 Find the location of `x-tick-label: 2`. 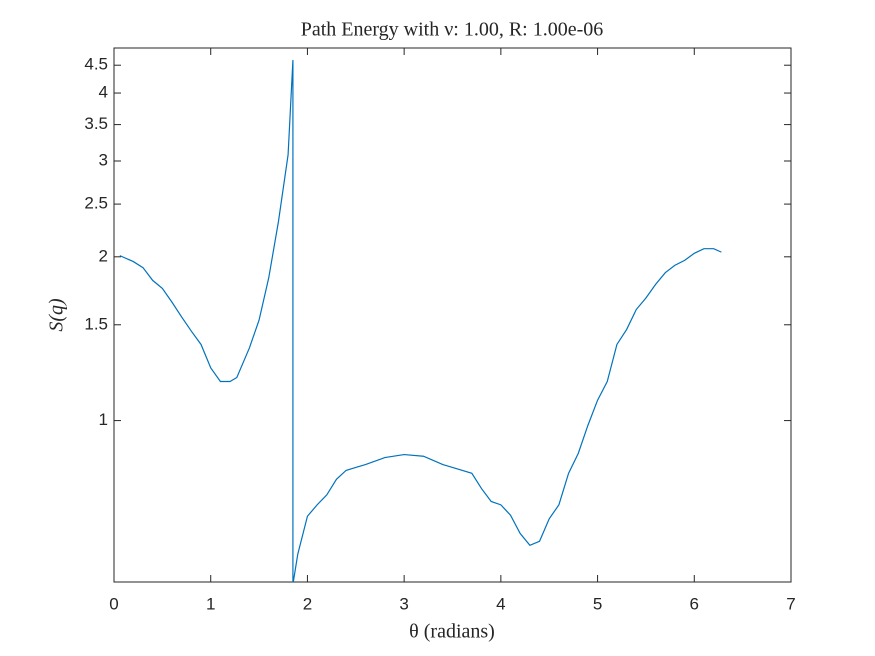

x-tick-label: 2 is located at coordinates (307, 603).